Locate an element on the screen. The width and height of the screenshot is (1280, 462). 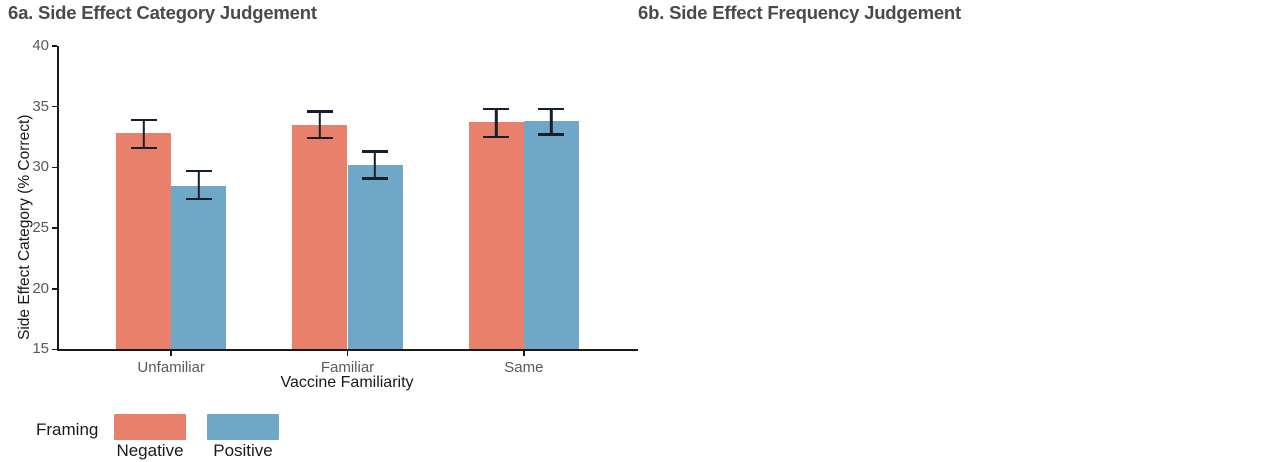
errorbar-same-positive is located at coordinates (551, 121).